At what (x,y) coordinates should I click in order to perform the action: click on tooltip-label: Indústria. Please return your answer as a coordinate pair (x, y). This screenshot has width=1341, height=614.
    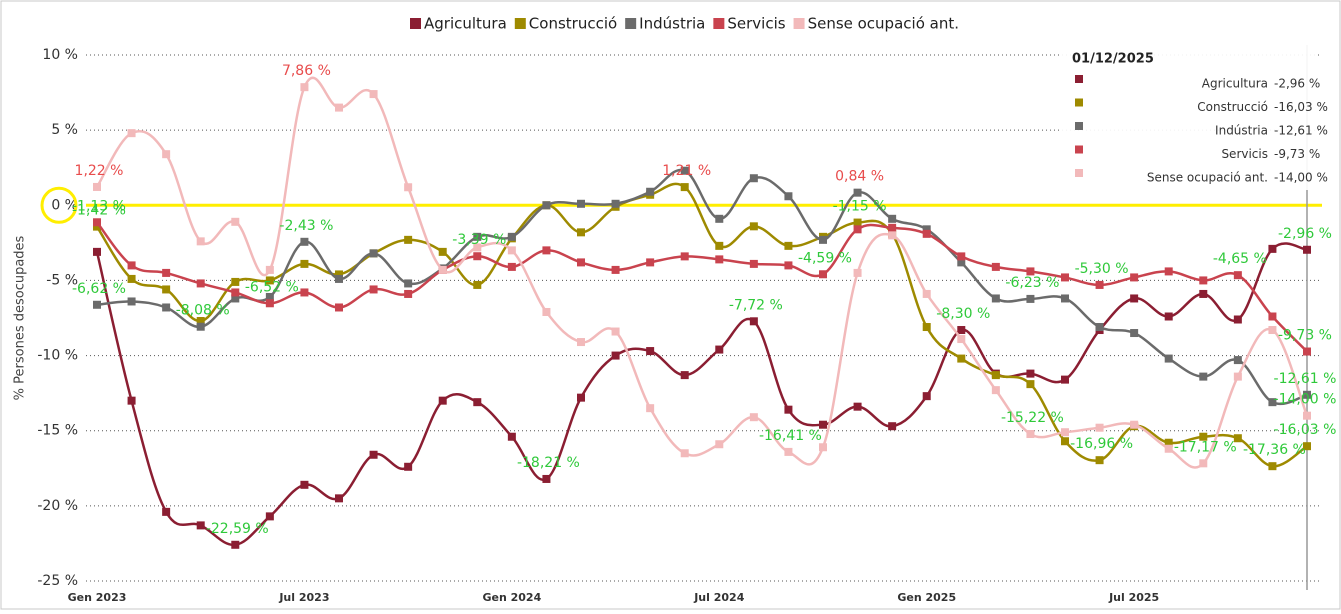
    Looking at the image, I should click on (1241, 131).